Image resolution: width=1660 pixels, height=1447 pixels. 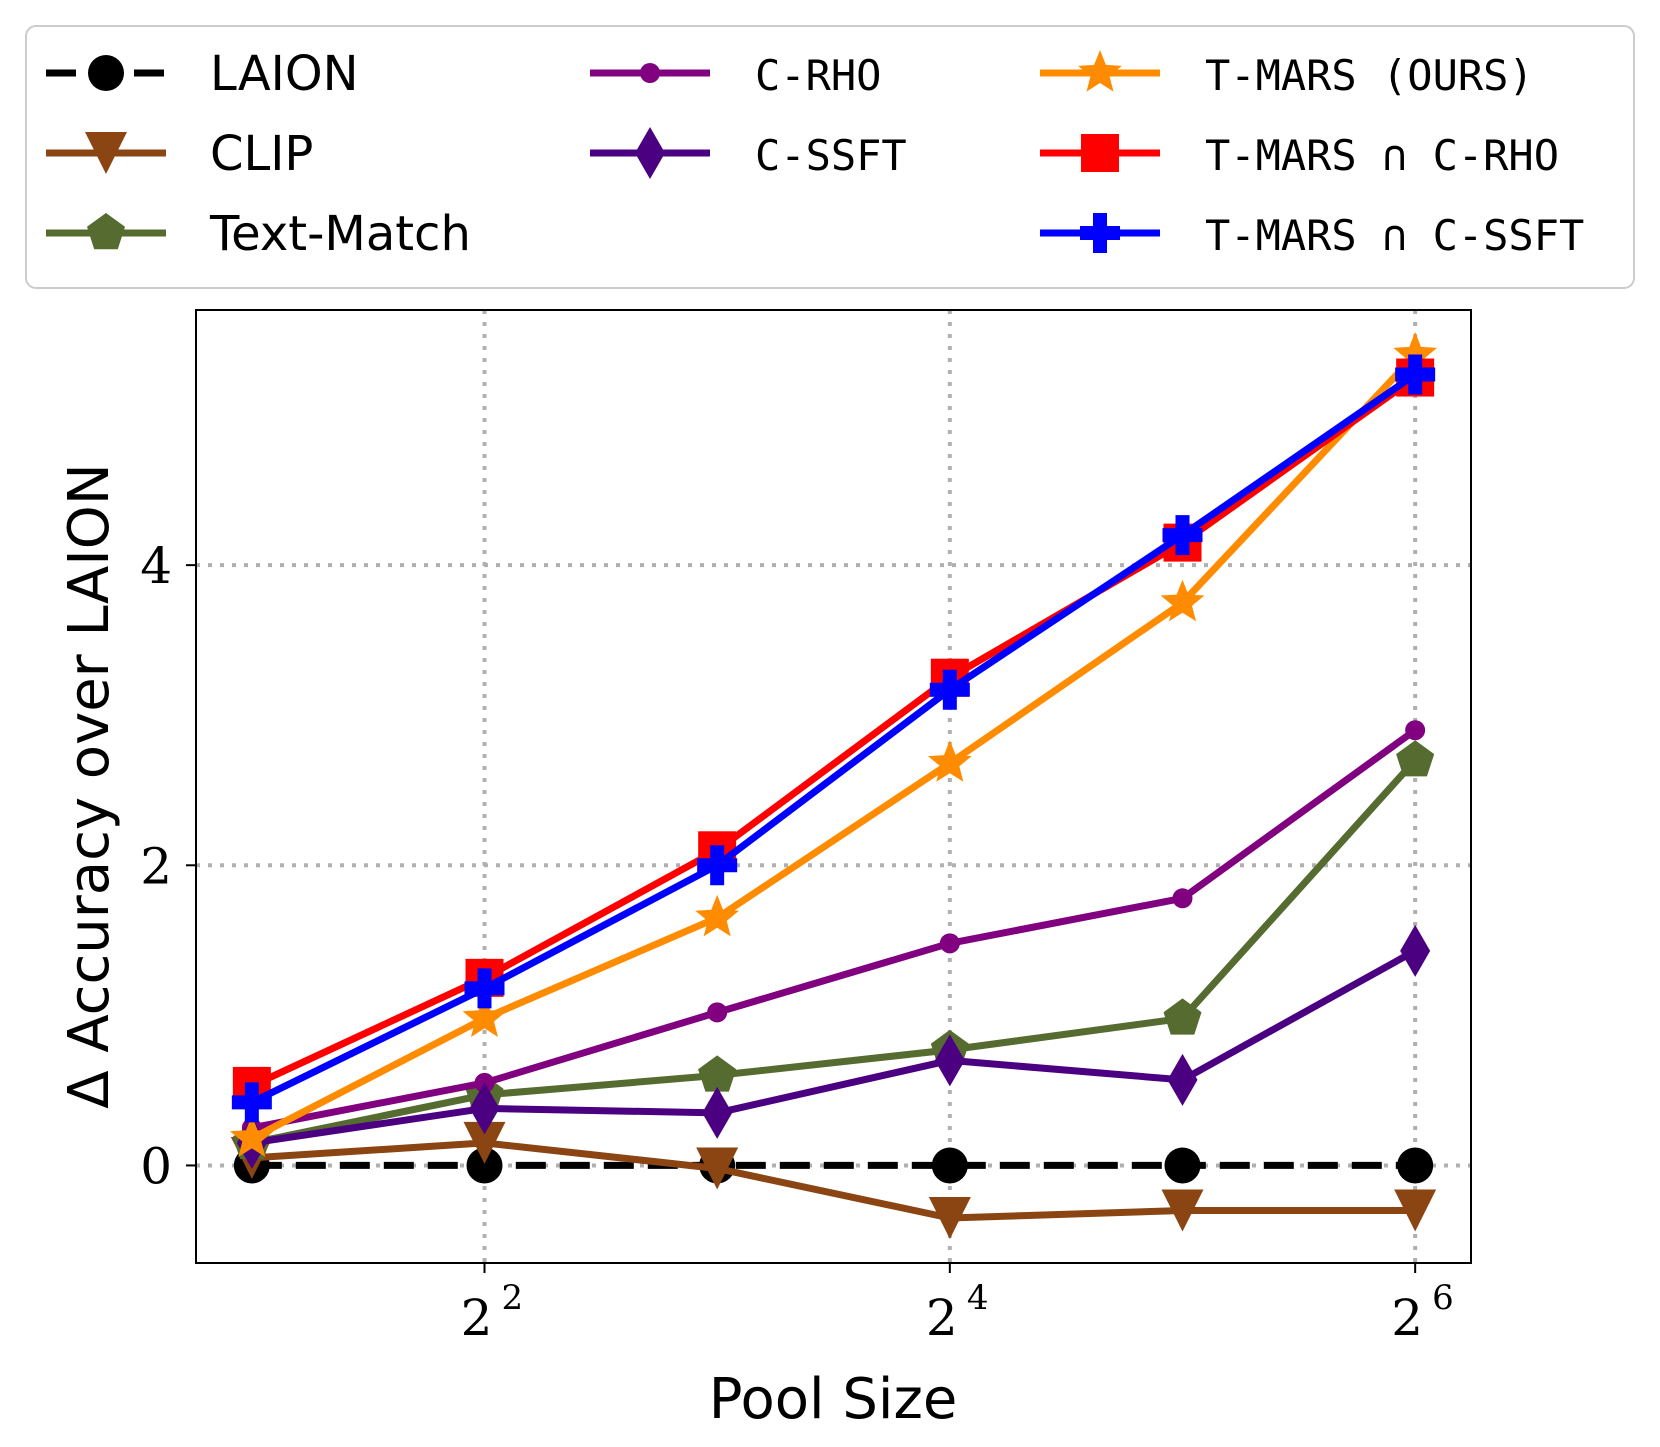 What do you see at coordinates (340, 234) in the screenshot?
I see `legend-label: Text-Match` at bounding box center [340, 234].